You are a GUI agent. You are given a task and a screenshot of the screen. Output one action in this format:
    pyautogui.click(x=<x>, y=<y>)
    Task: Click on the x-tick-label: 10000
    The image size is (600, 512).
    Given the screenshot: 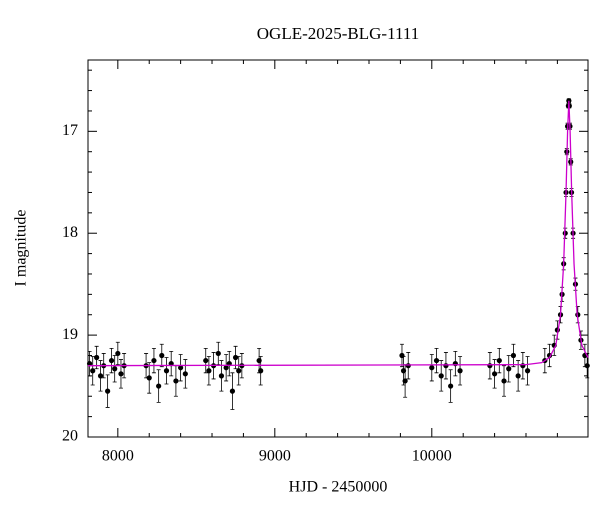 What is the action you would take?
    pyautogui.click(x=432, y=456)
    